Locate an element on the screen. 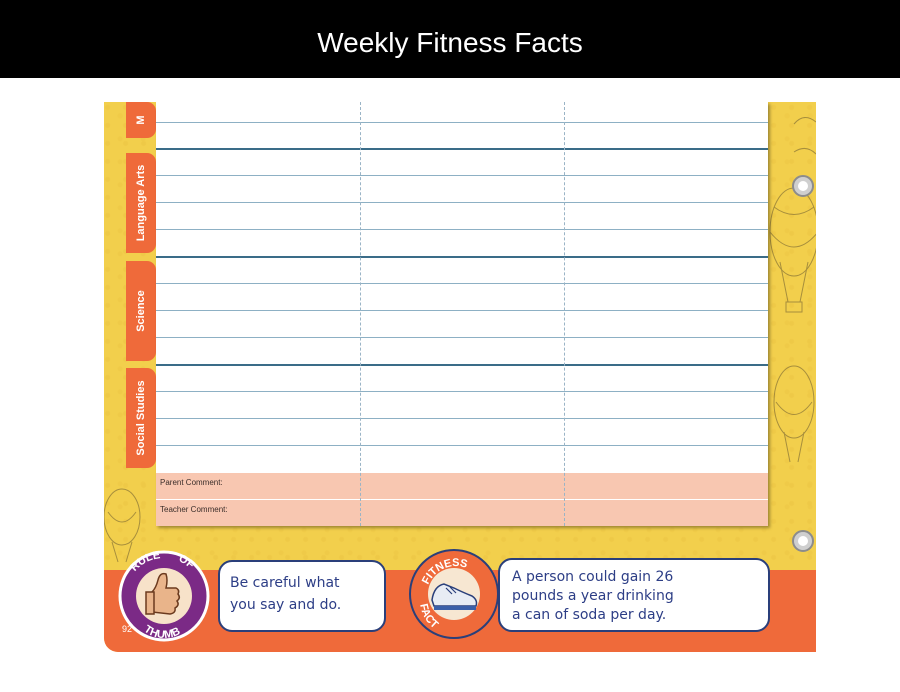  tab-language-arts: Language Arts is located at coordinates (141, 203).